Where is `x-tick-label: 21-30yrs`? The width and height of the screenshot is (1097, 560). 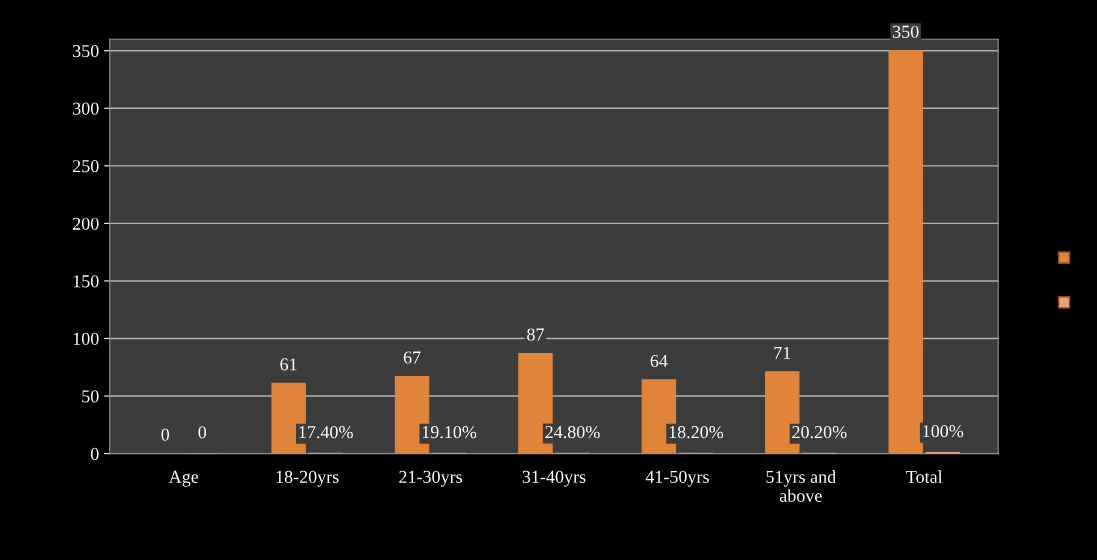
x-tick-label: 21-30yrs is located at coordinates (431, 478).